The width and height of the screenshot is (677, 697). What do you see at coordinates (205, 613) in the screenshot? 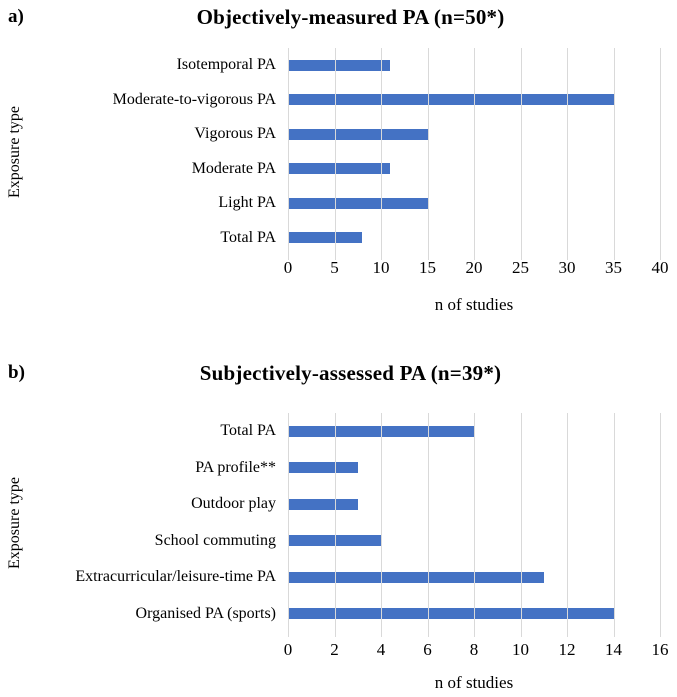
I see `category-label: Organised PA (sports)` at bounding box center [205, 613].